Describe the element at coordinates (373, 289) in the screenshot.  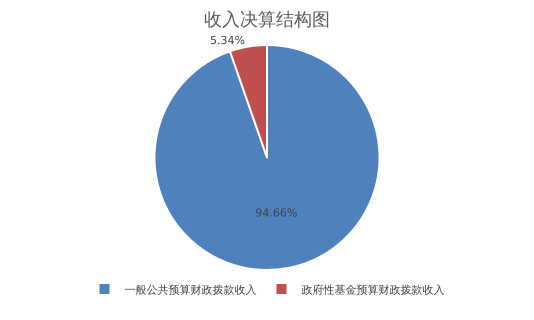
I see `legend-label: 政府性基金预算财政拨款收入` at that location.